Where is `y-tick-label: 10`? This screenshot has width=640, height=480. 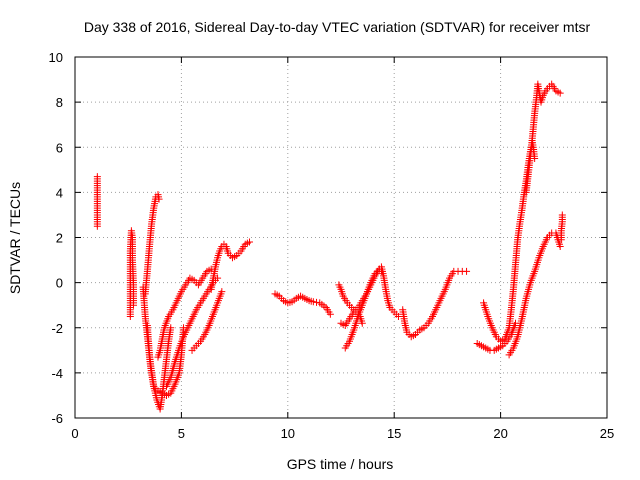 y-tick-label: 10 is located at coordinates (56, 57).